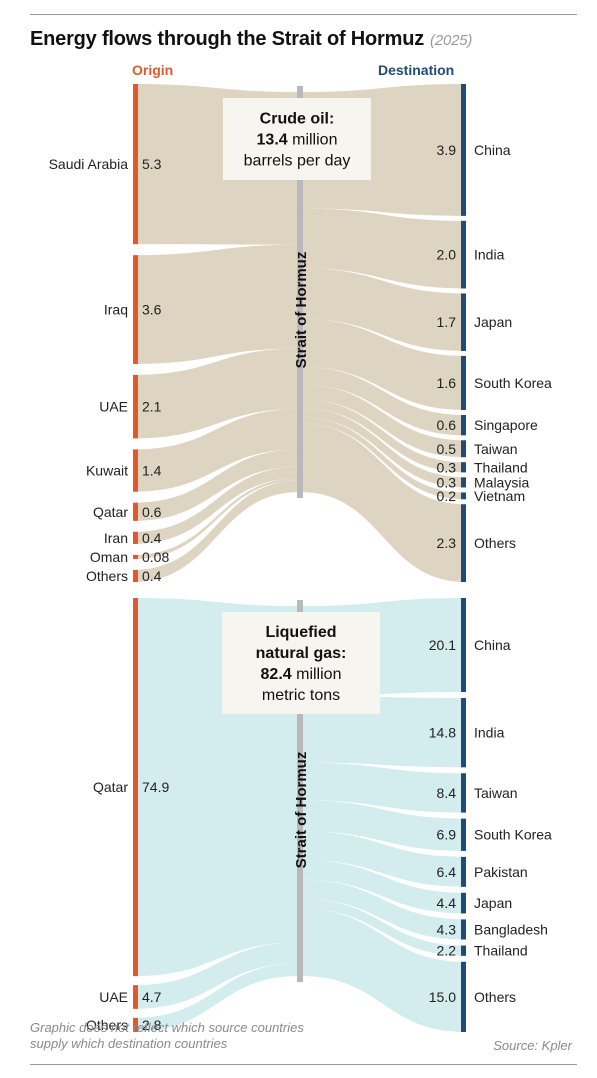 This screenshot has width=597, height=1078. What do you see at coordinates (135, 164) in the screenshot?
I see `origin-bar-saudi-arabia` at bounding box center [135, 164].